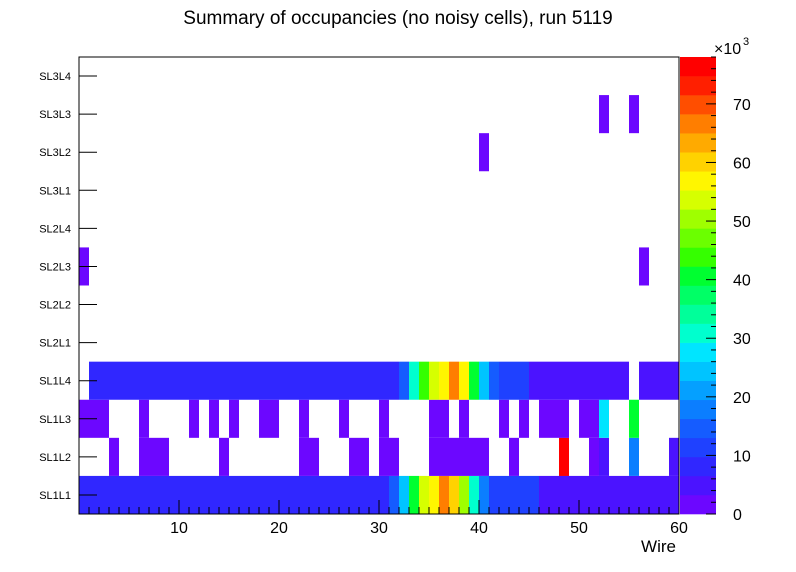 Image resolution: width=796 pixels, height=572 pixels. I want to click on y-tick-label: SL2L1, so click(55, 344).